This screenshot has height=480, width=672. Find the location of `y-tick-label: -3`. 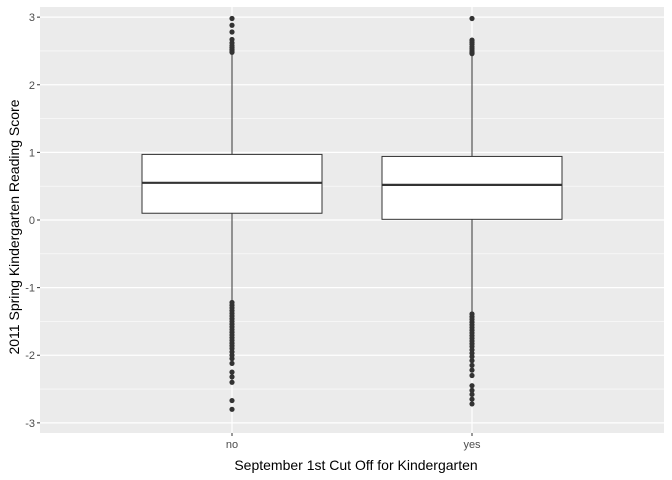

y-tick-label: -3 is located at coordinates (30, 424).